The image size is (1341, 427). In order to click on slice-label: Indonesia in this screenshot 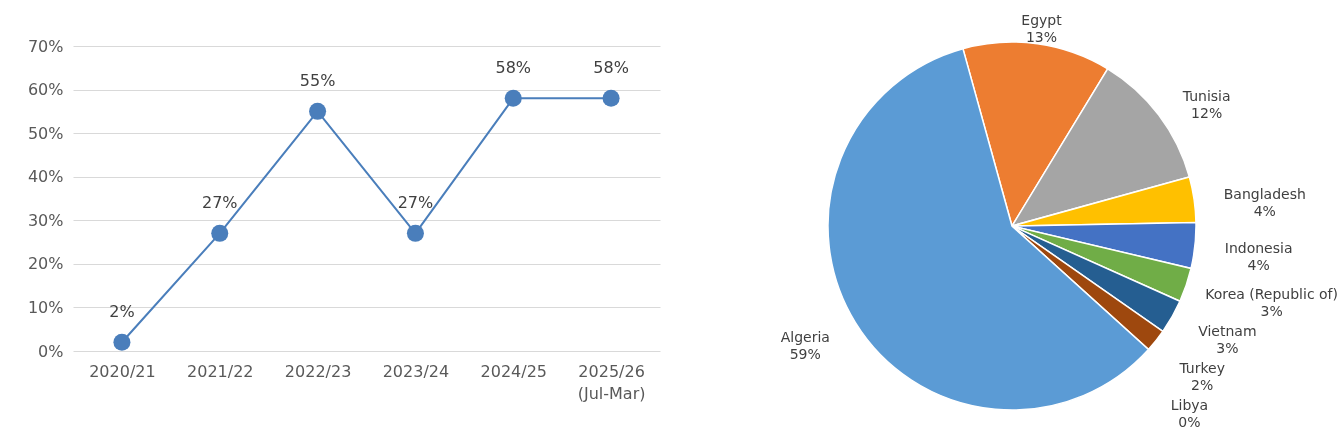, I will do `click(1258, 247)`.